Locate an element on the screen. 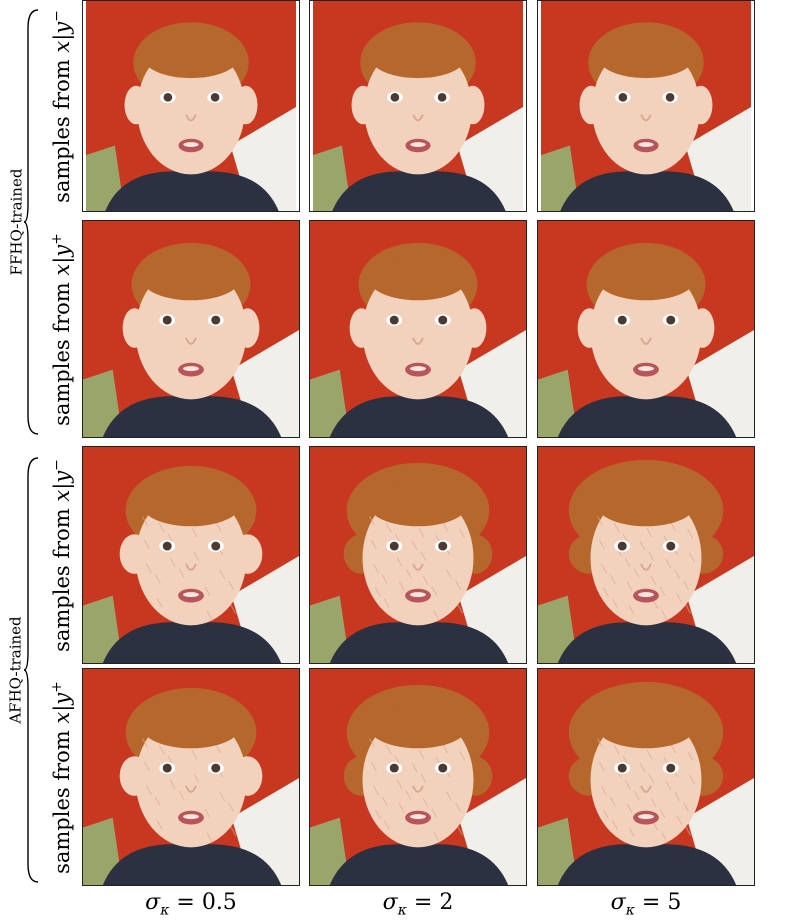  sample-image-r4-c3 is located at coordinates (646, 777).